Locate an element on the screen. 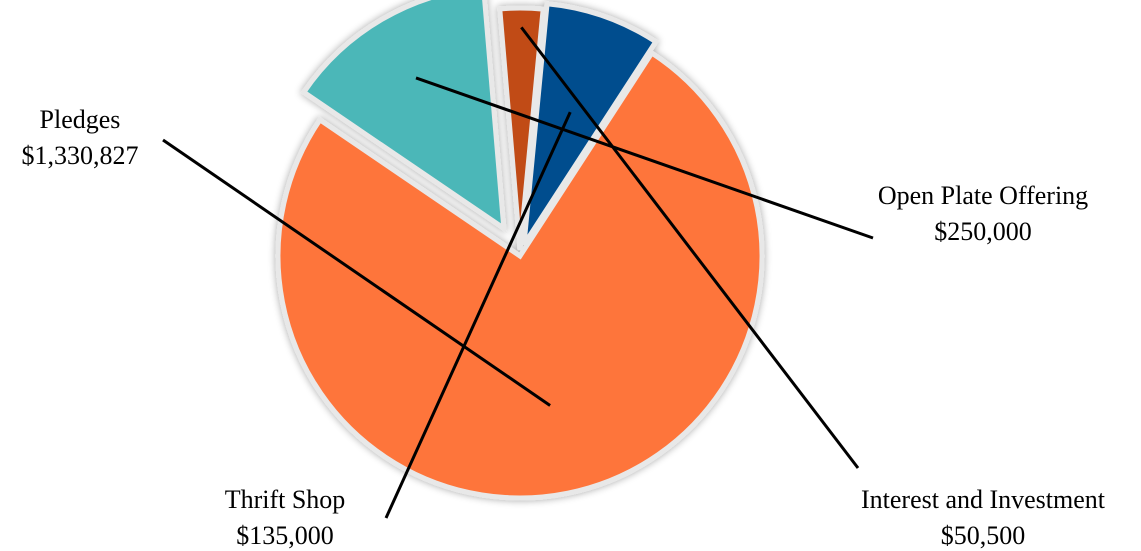 The image size is (1141, 551). label-thrift-shop-value: $135,000 is located at coordinates (285, 535).